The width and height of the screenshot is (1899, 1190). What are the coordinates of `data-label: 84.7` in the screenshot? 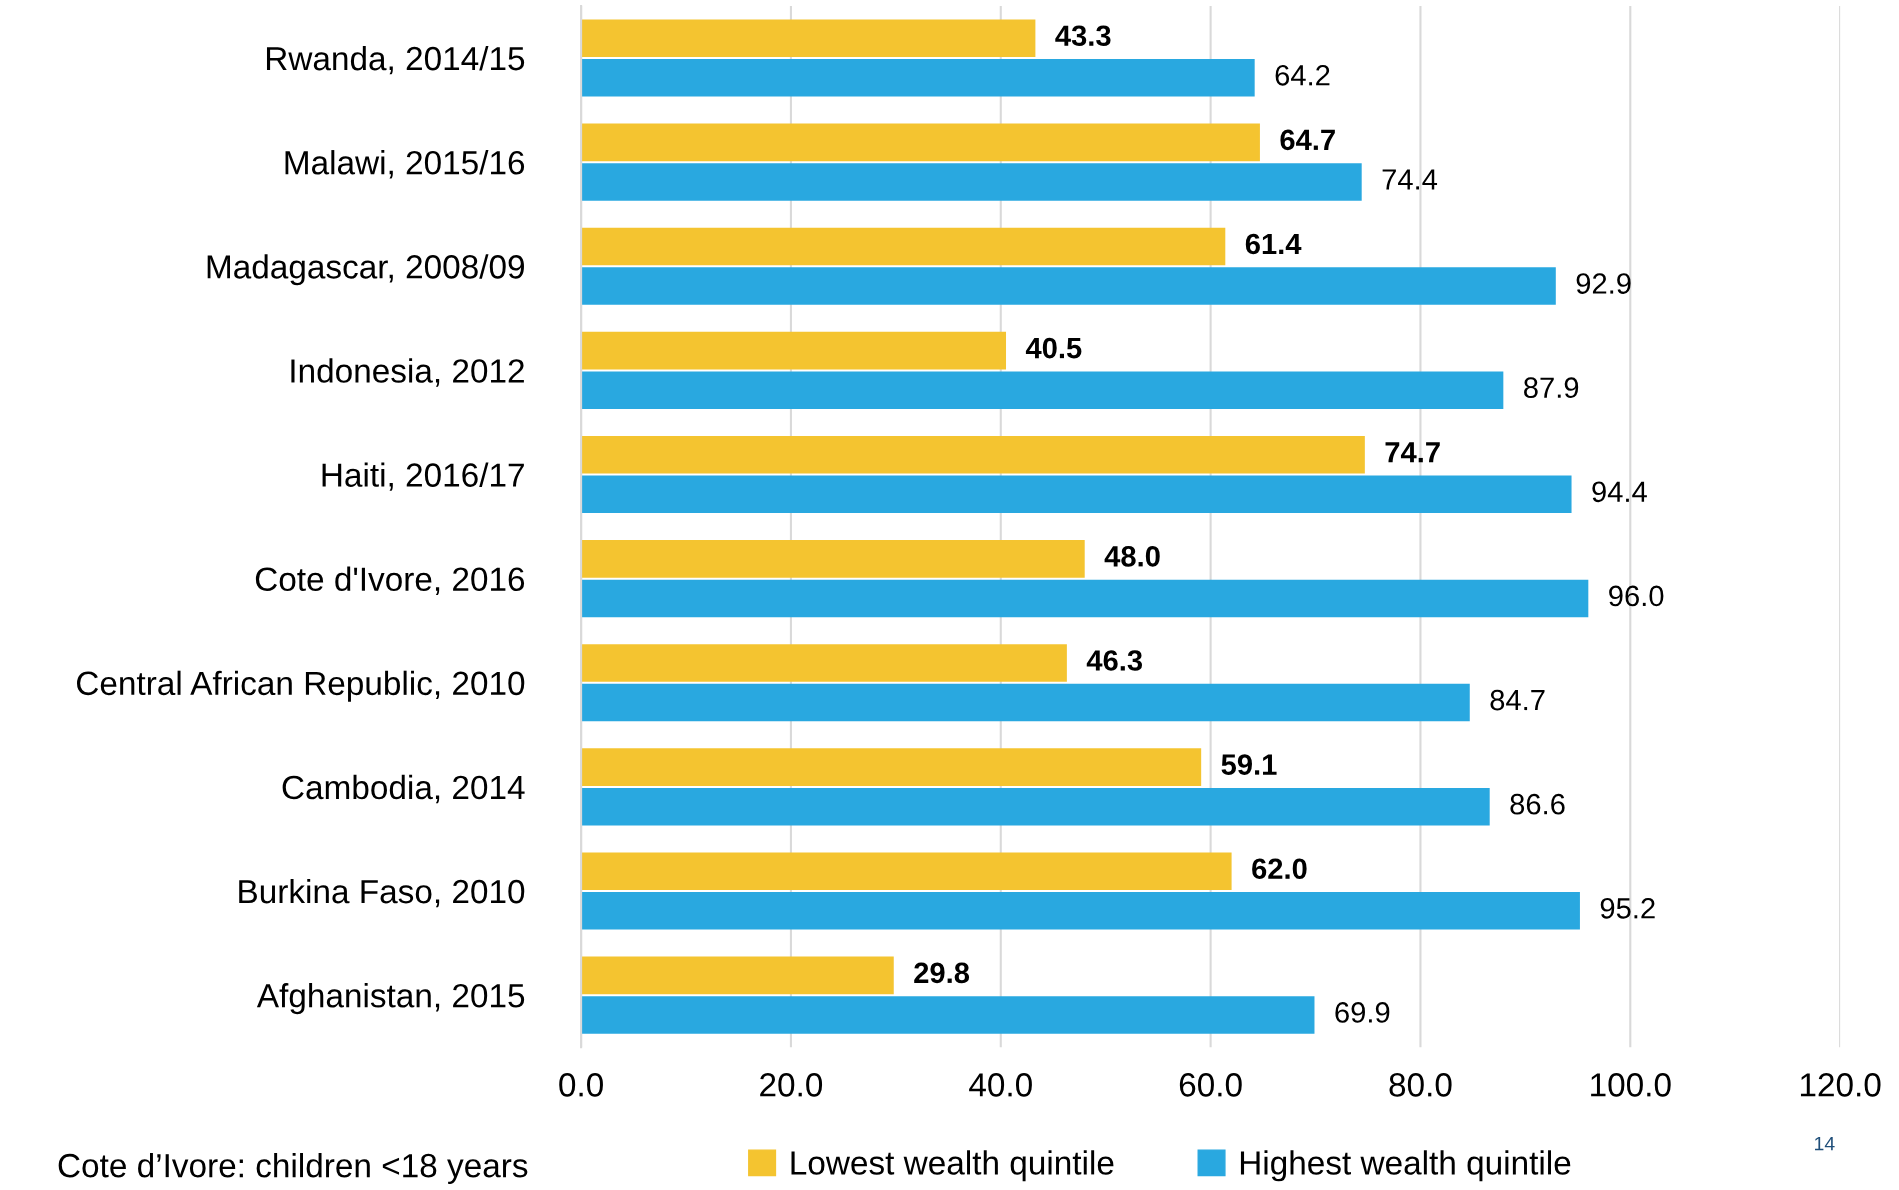 It's located at (1517, 700).